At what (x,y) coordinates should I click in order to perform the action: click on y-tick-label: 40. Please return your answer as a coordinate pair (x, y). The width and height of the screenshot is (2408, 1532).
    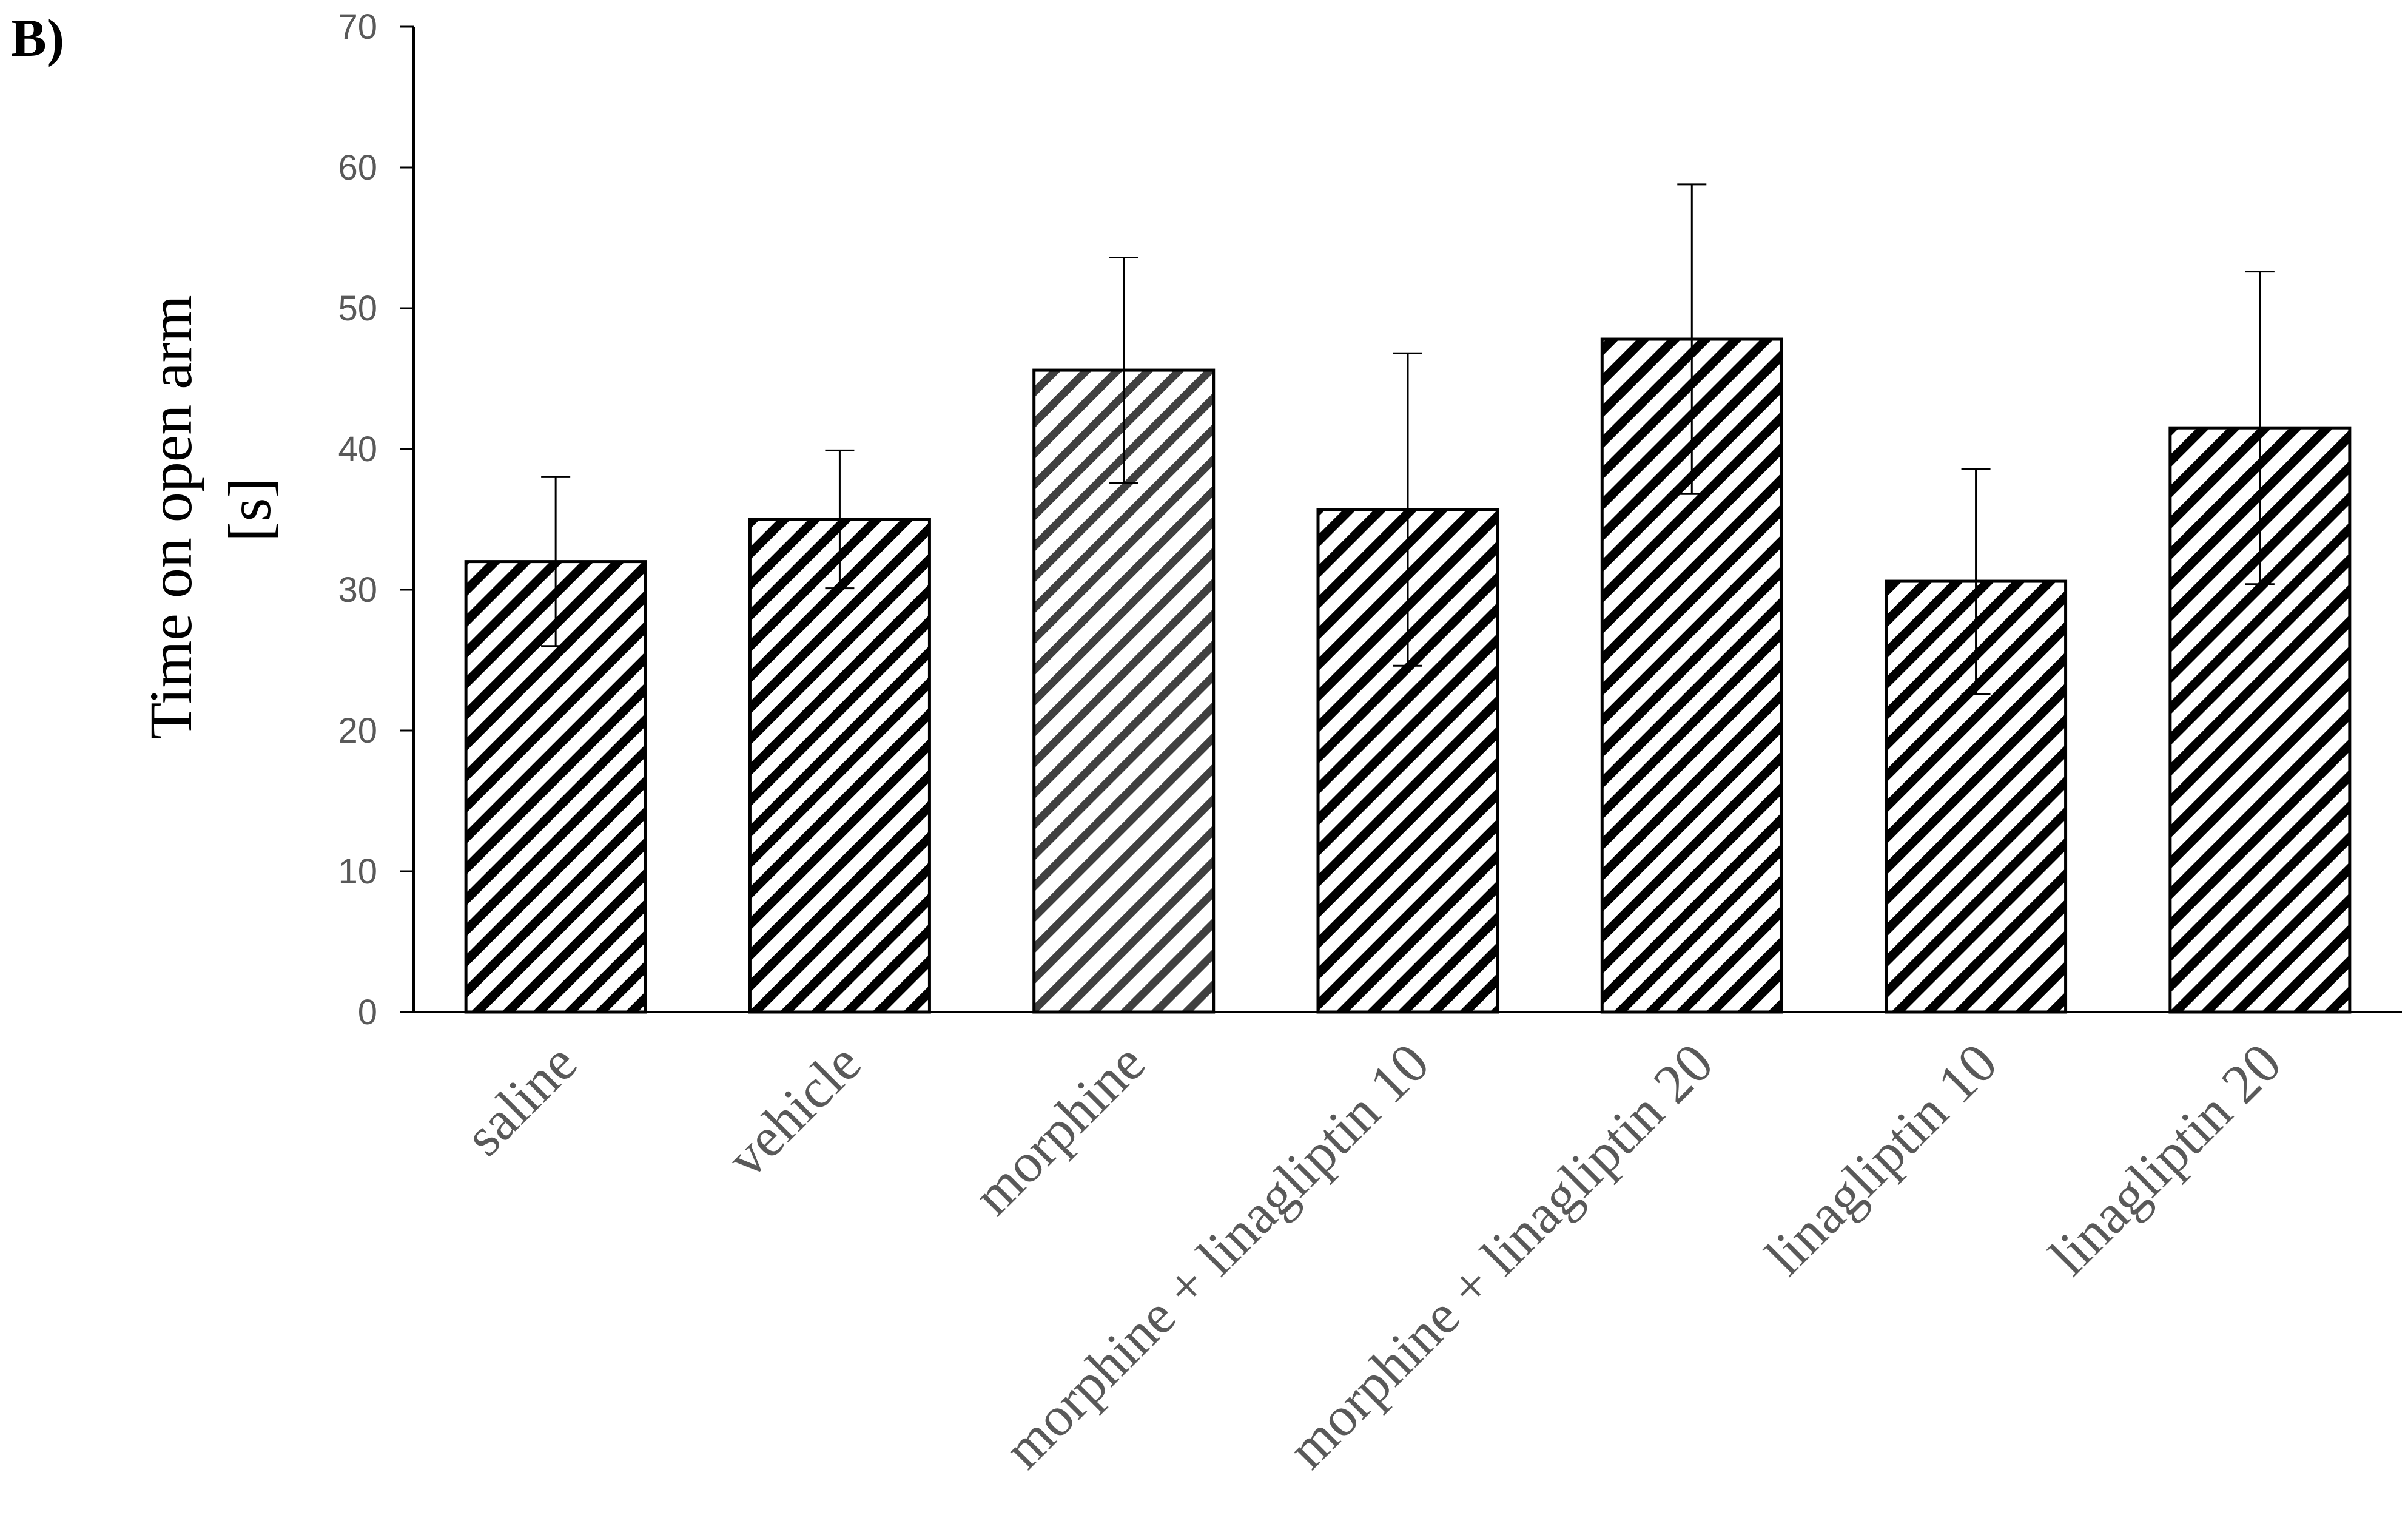
    Looking at the image, I should click on (357, 449).